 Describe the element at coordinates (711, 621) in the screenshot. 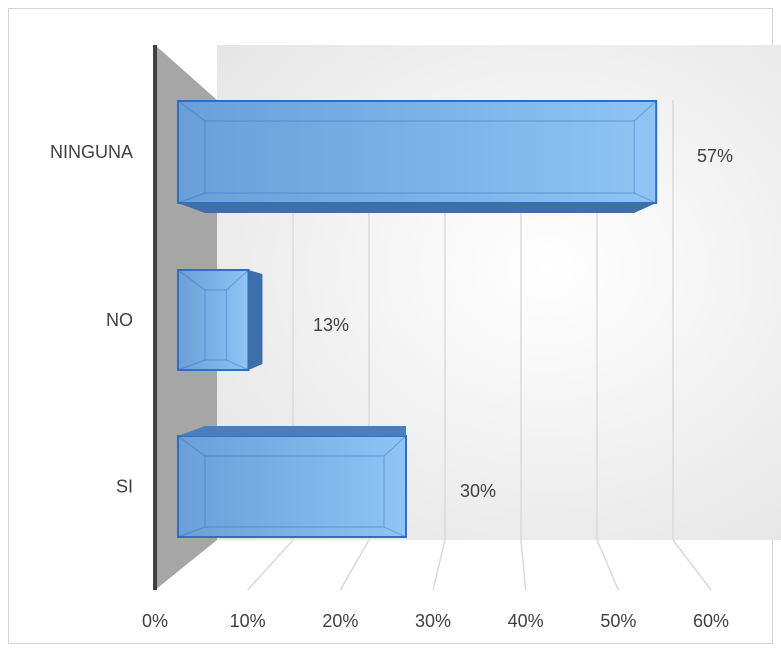

I see `x-tick-label: 60%` at that location.